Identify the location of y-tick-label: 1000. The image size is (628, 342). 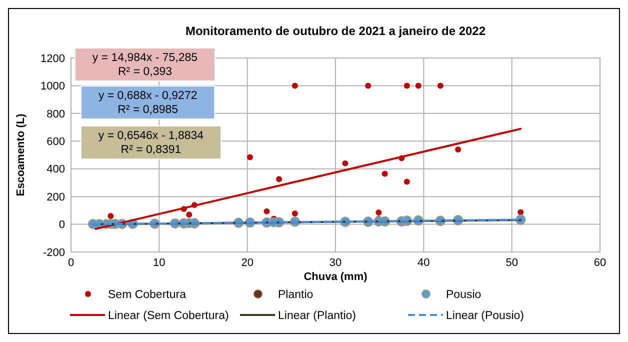
(52, 86).